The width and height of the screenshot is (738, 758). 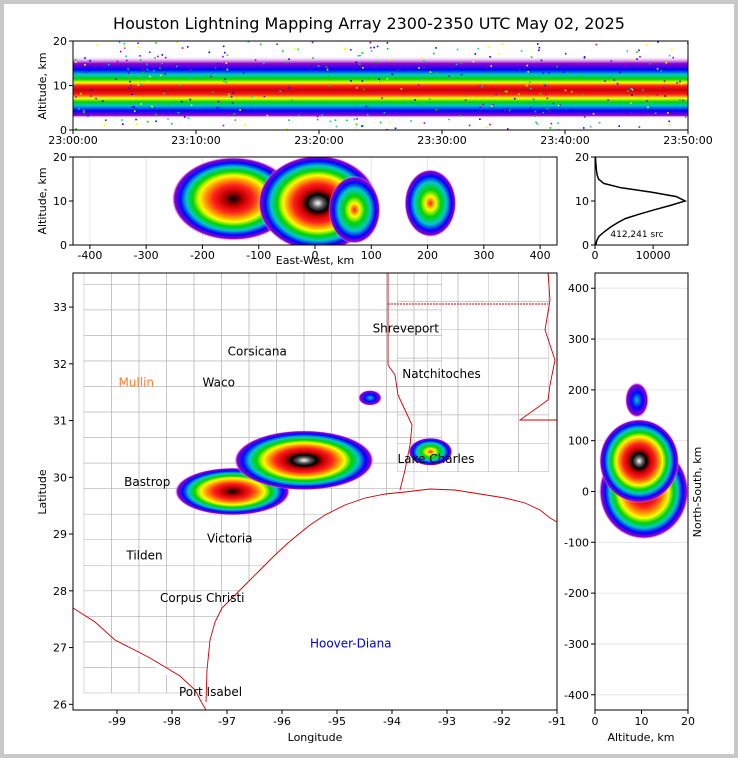 What do you see at coordinates (687, 140) in the screenshot?
I see `time-height-xtick-label: 23:50:00` at bounding box center [687, 140].